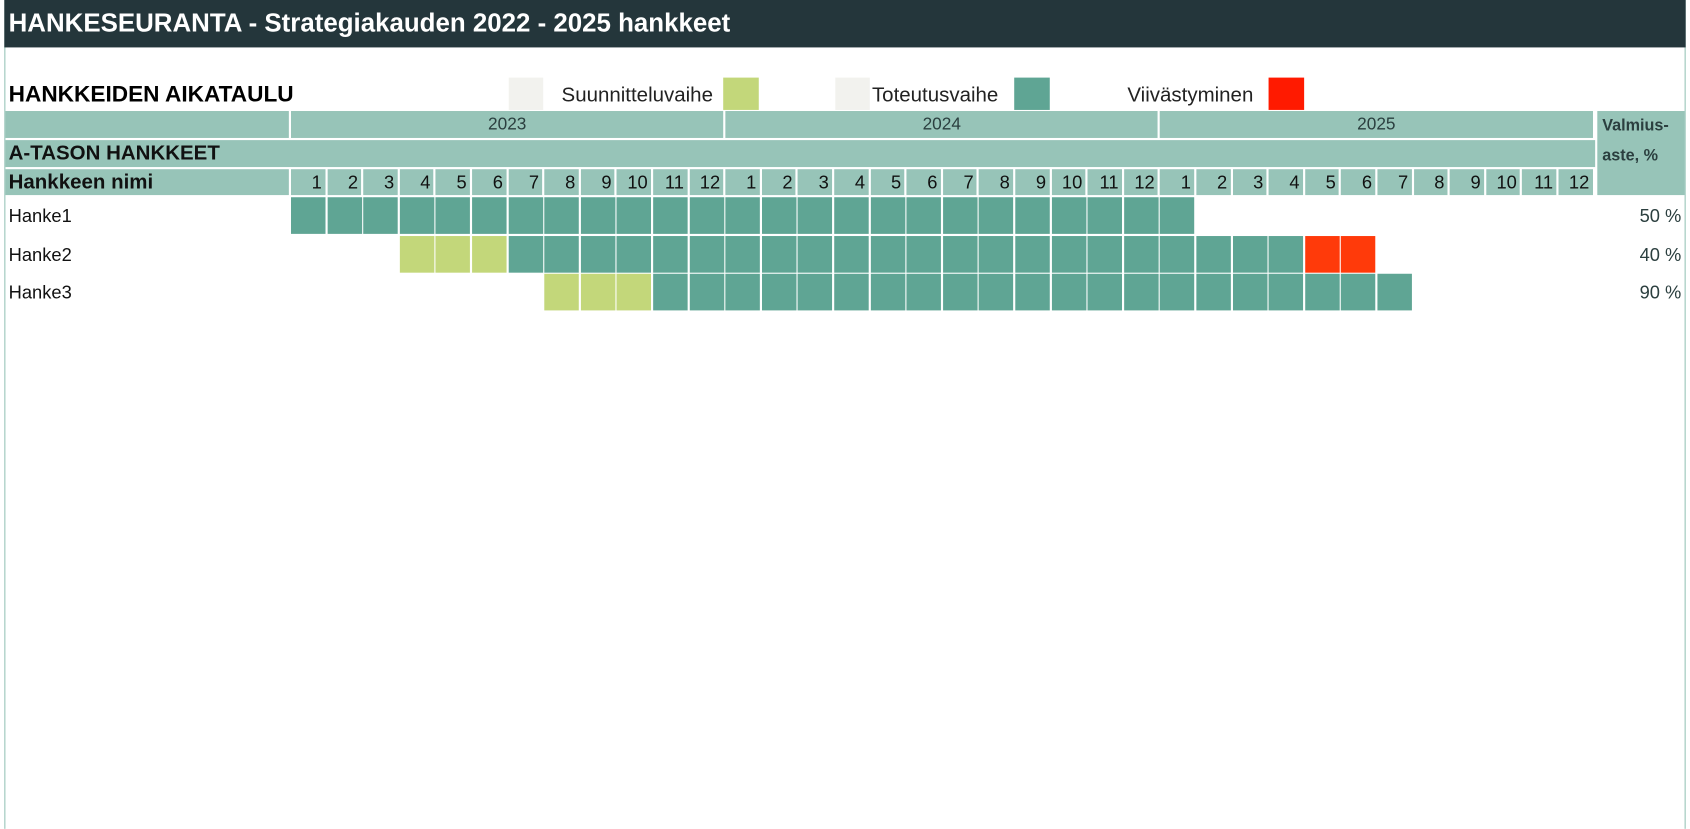  What do you see at coordinates (344, 182) in the screenshot?
I see `month-cell: 2` at bounding box center [344, 182].